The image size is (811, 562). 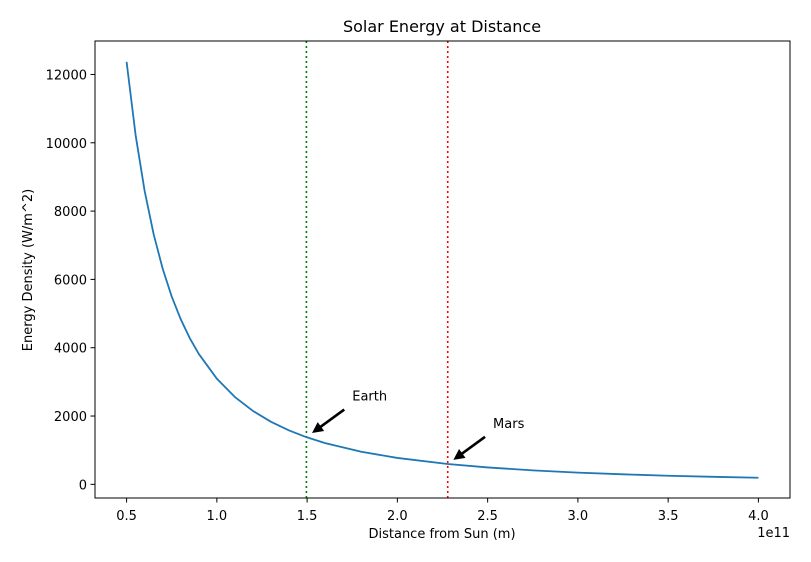 What do you see at coordinates (758, 516) in the screenshot?
I see `x-tick-label: 4.0` at bounding box center [758, 516].